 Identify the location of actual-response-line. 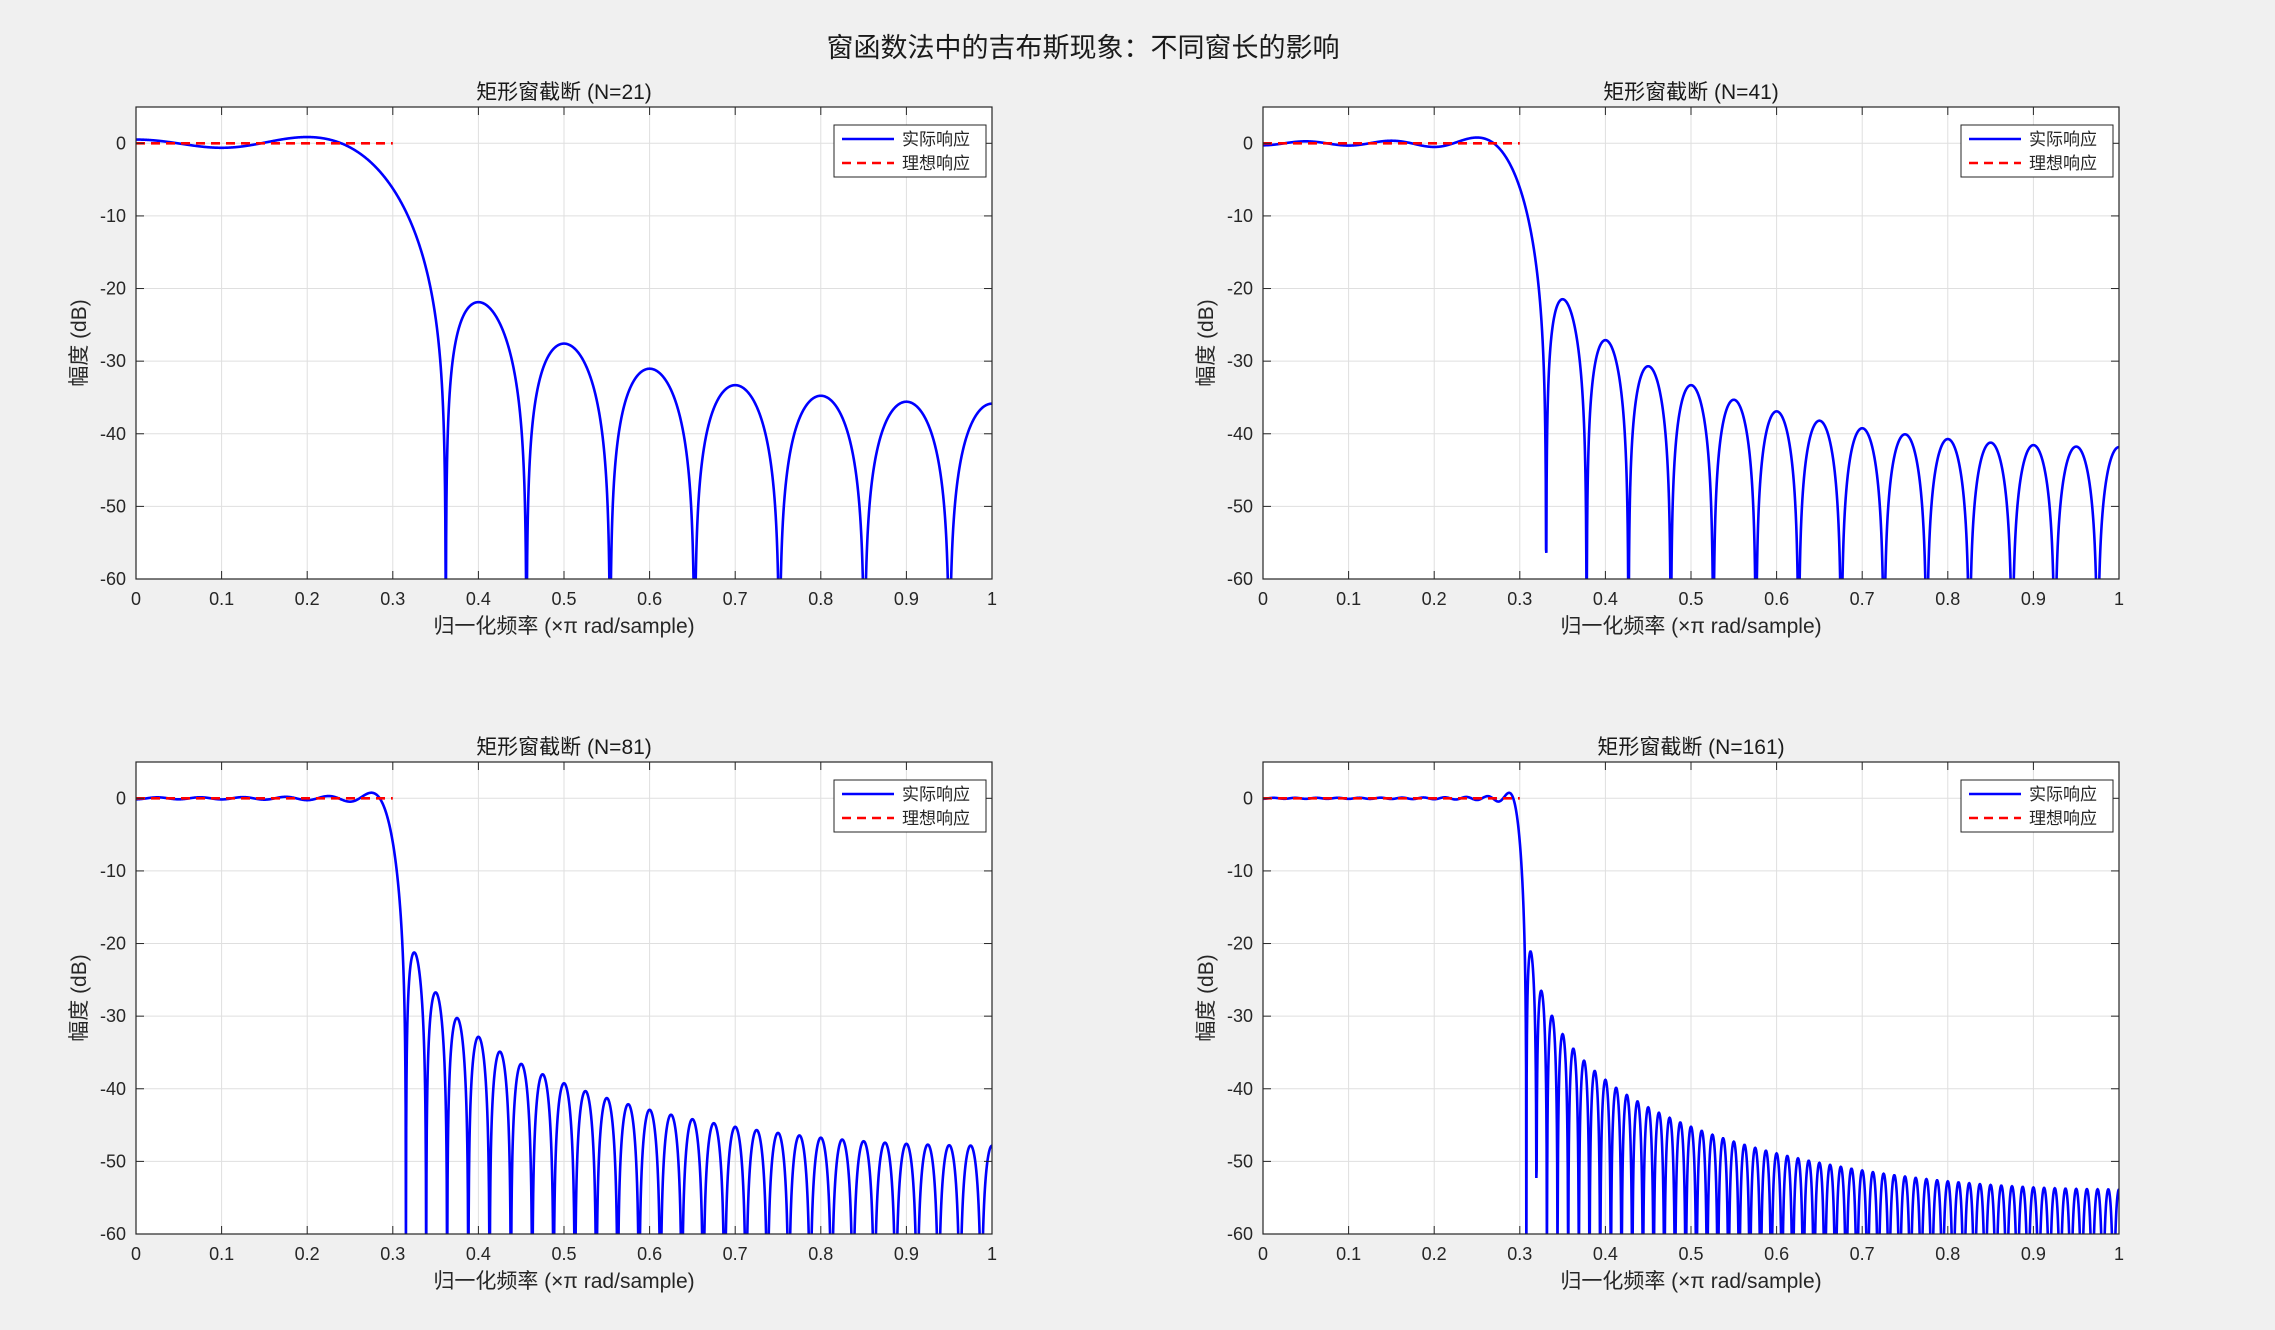
(564, 357).